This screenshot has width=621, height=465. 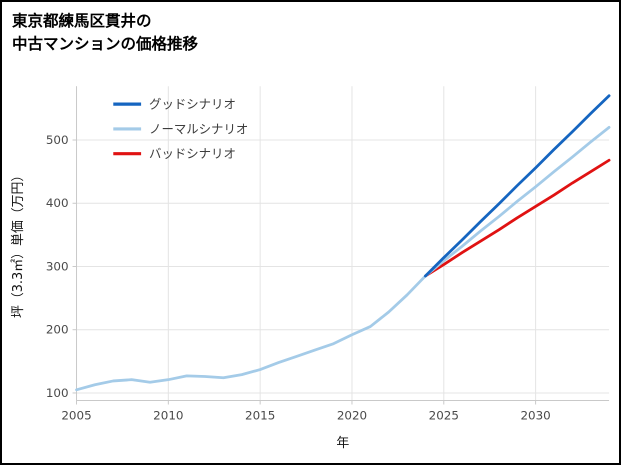 What do you see at coordinates (342, 443) in the screenshot?
I see `x-axis-title: 年` at bounding box center [342, 443].